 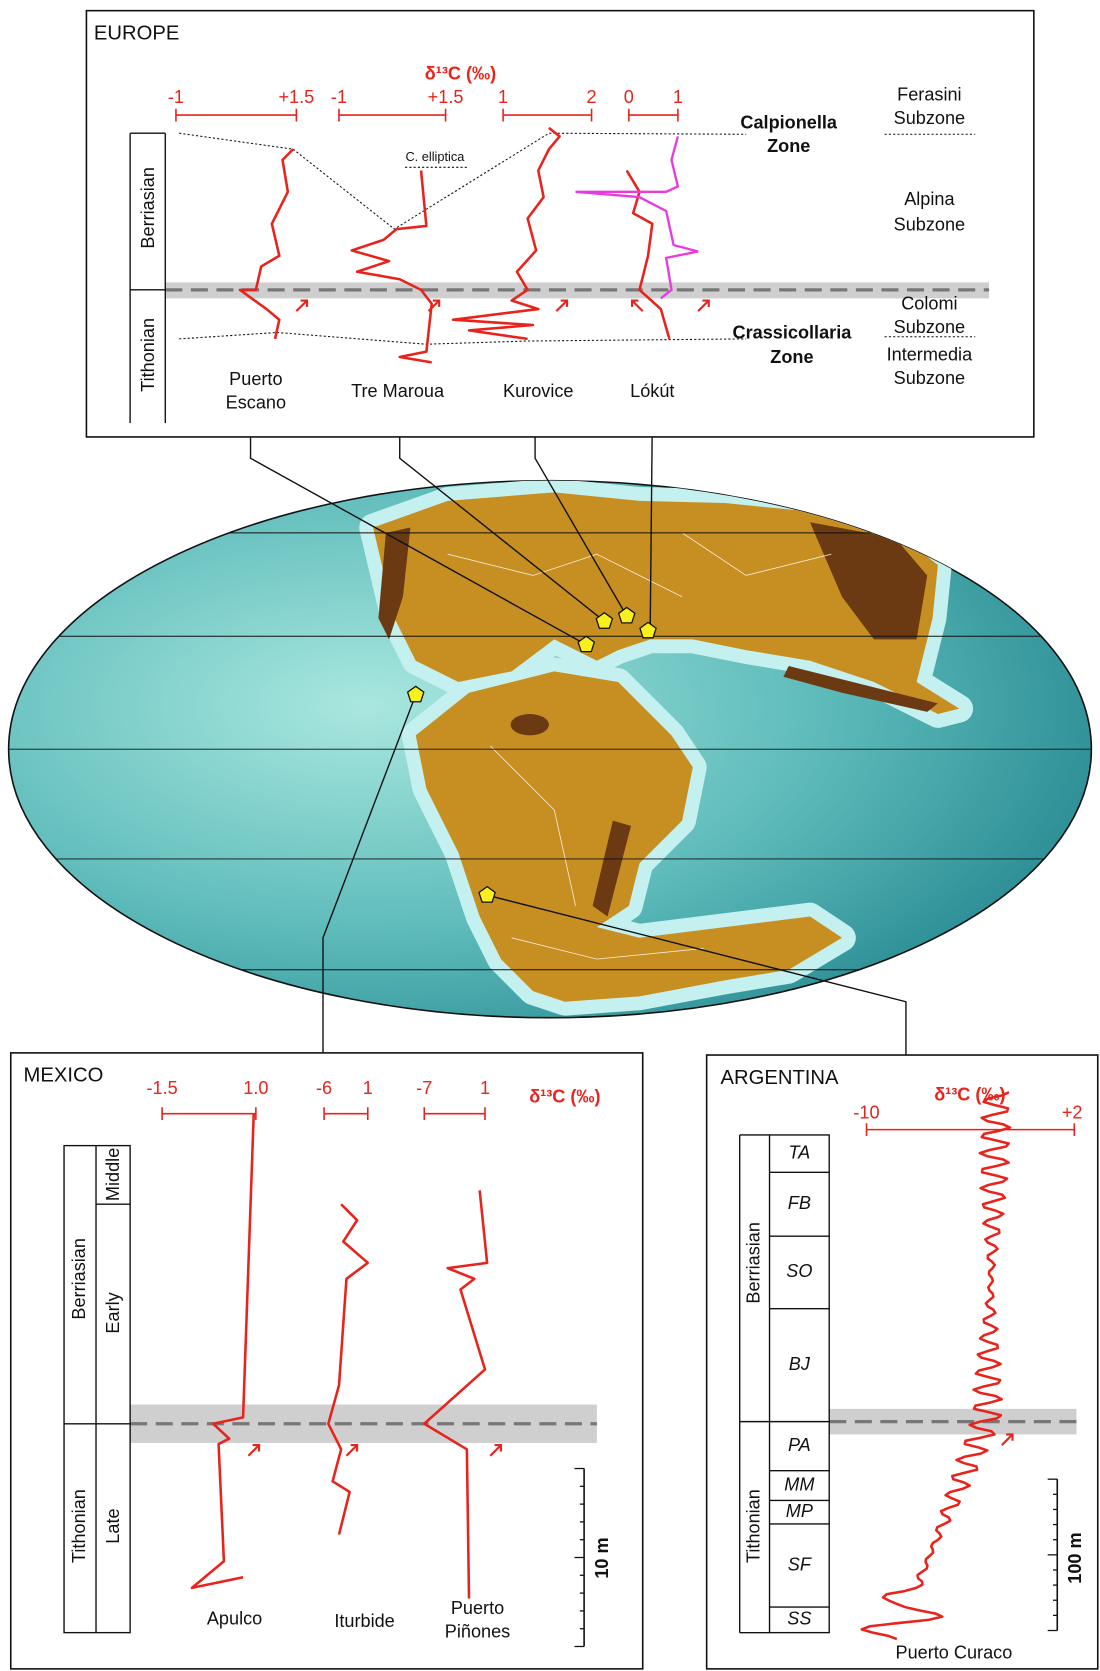 I want to click on mexico-sections-n-n: Apulco, so click(x=234, y=1619).